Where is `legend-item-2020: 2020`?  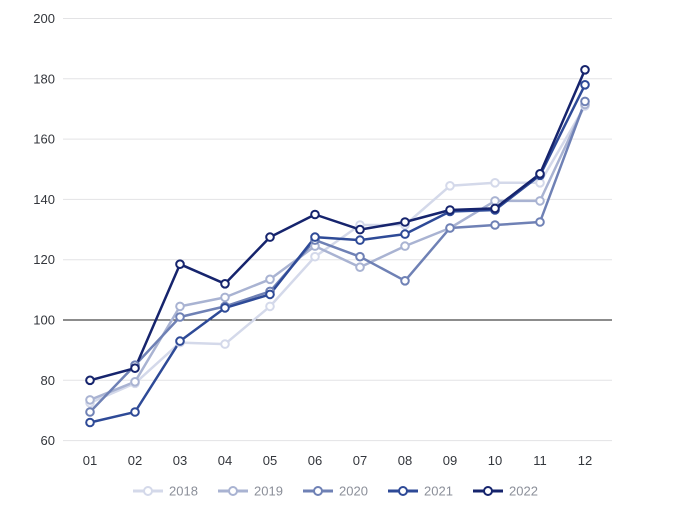
legend-item-2020: 2020 is located at coordinates (335, 491).